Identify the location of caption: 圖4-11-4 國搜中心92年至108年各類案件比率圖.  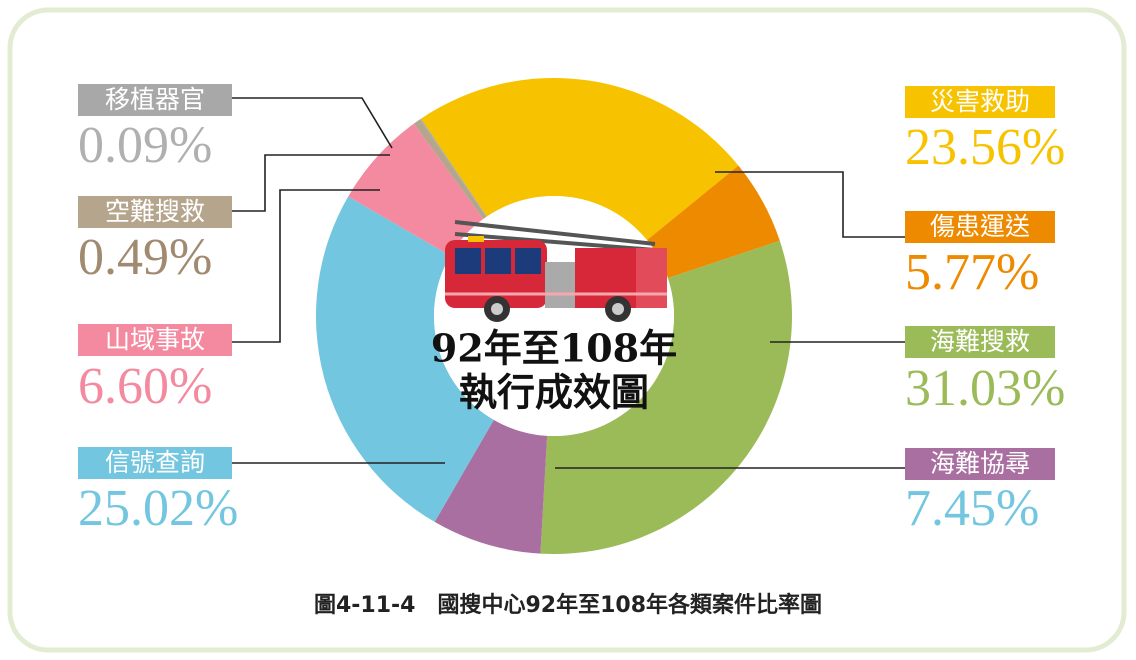
(568, 605).